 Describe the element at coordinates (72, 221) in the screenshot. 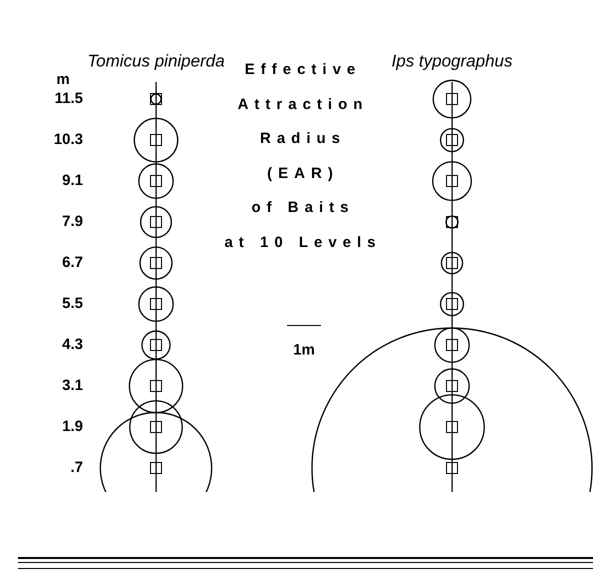

I see `y-tick-label: 7.9` at that location.